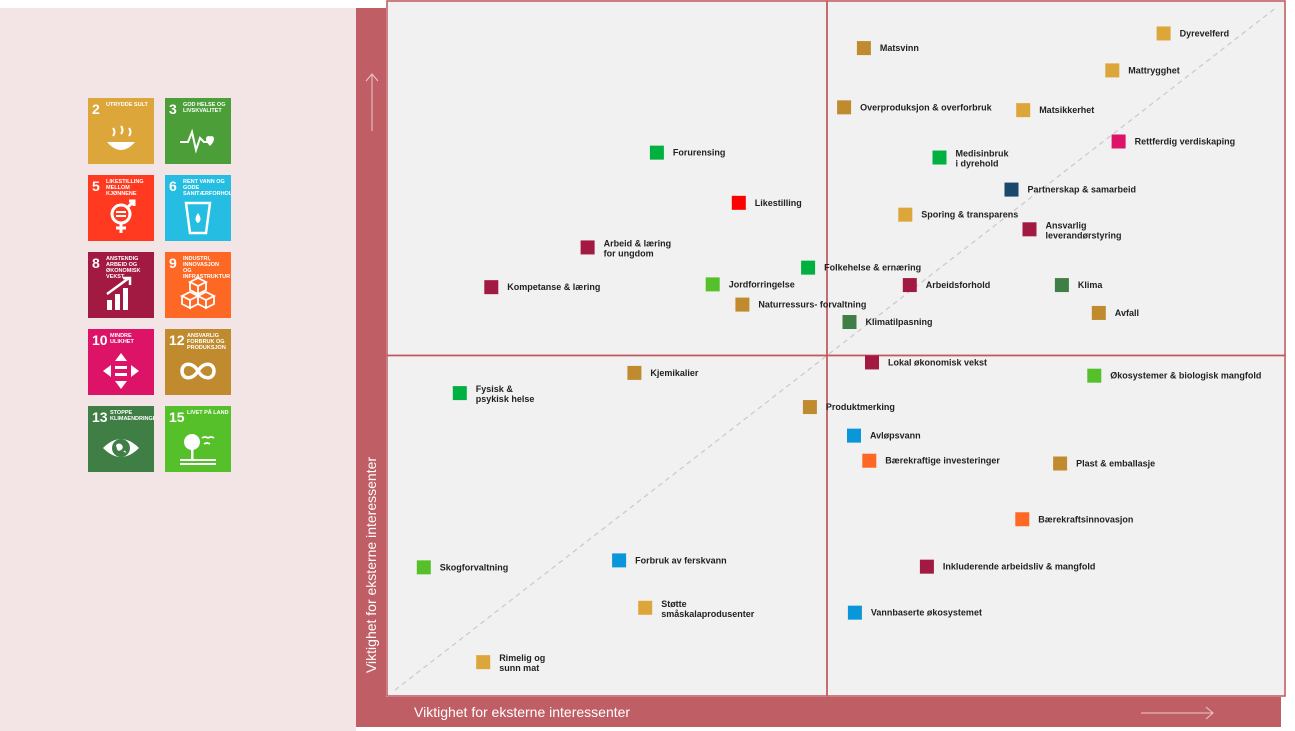 Image resolution: width=1295 pixels, height=731 pixels. What do you see at coordinates (96, 109) in the screenshot?
I see `sdg-number: 2` at bounding box center [96, 109].